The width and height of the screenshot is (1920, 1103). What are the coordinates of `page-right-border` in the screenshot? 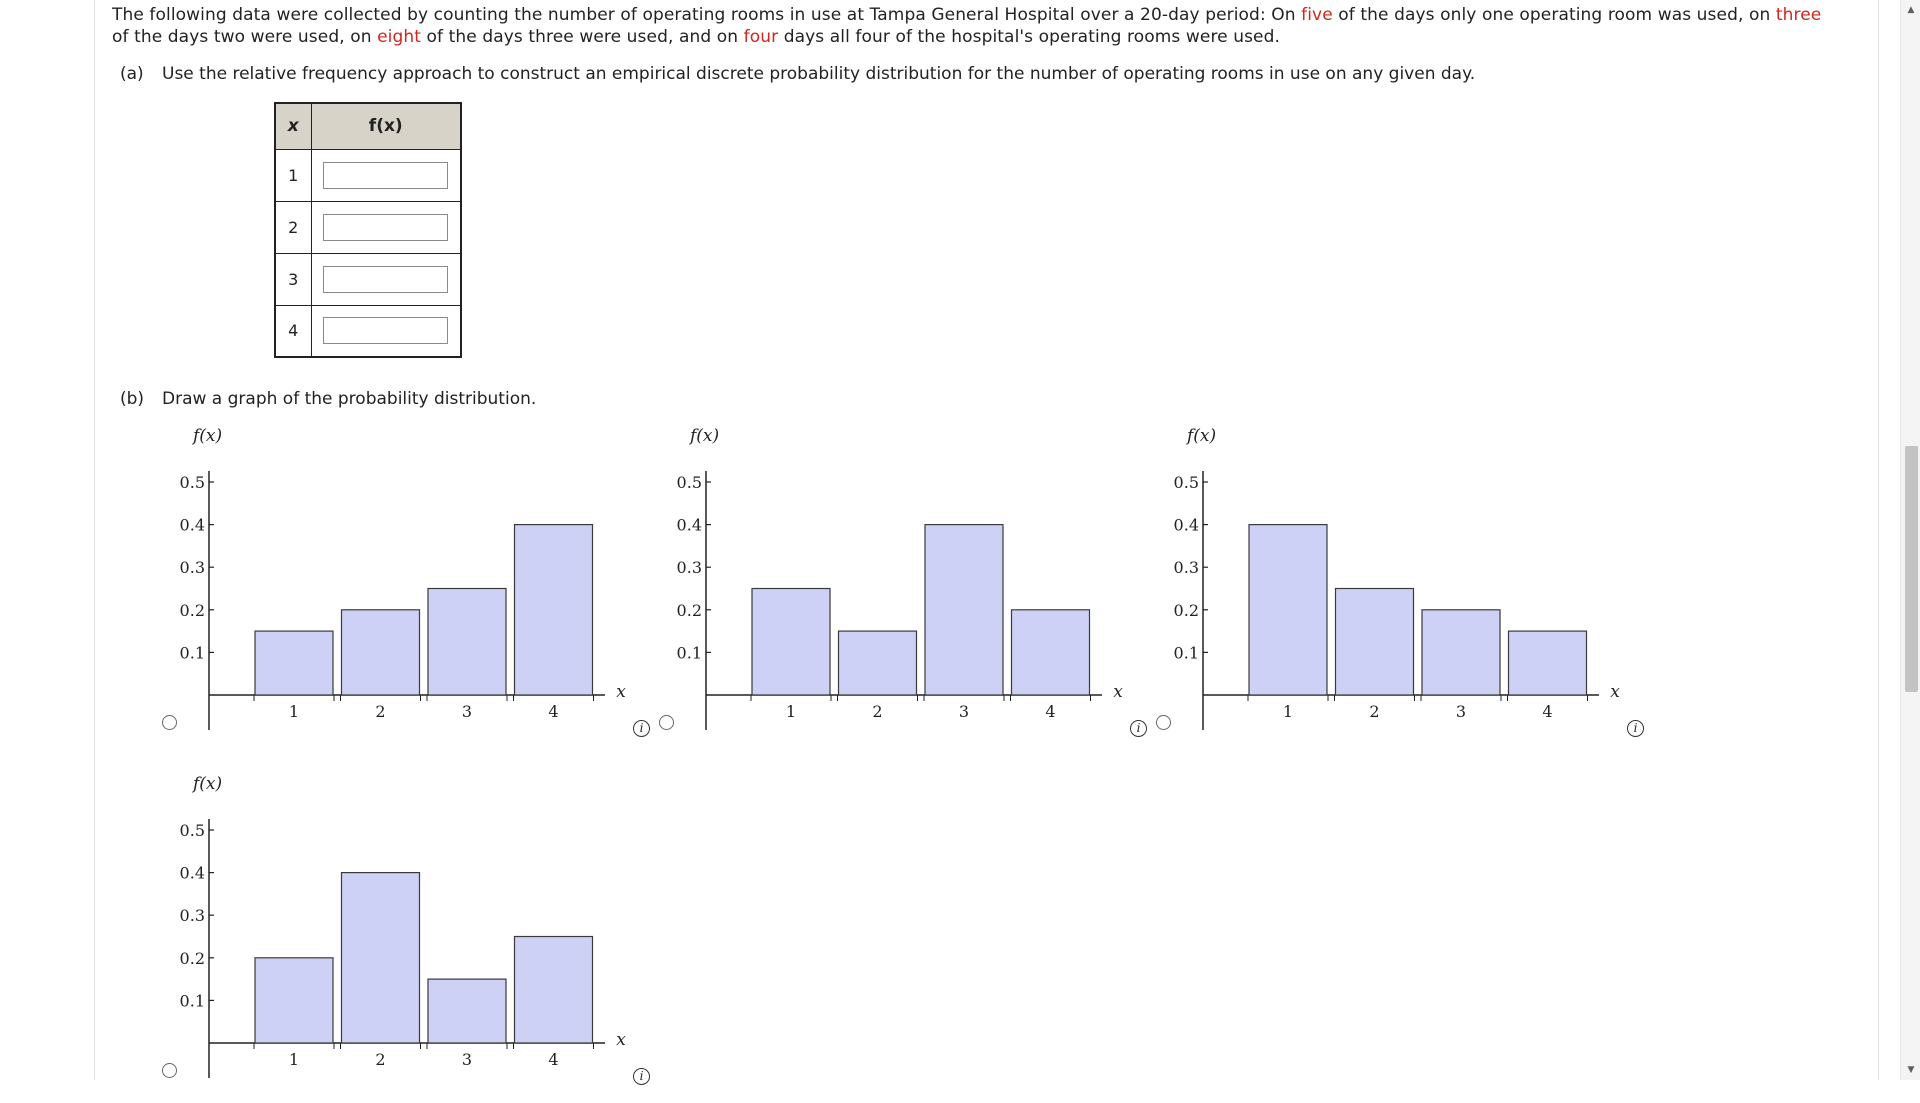 It's located at (1878, 540).